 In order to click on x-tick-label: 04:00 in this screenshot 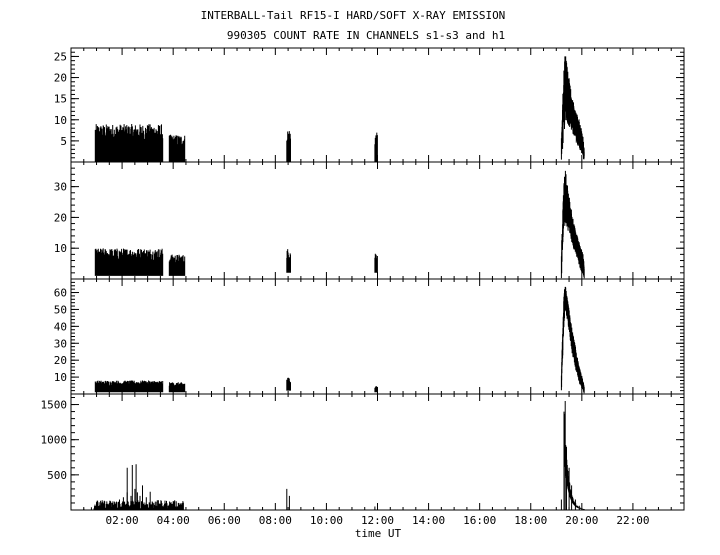, I will do `click(173, 520)`.